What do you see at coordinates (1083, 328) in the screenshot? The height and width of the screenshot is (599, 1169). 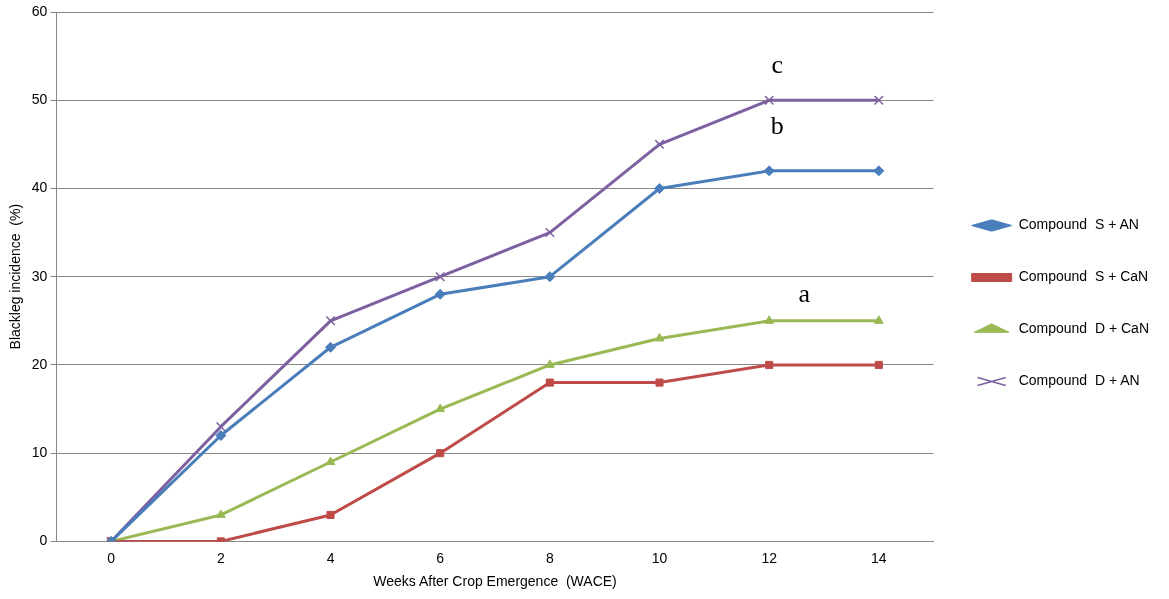 I see `legend-label: Compound D + CaN` at bounding box center [1083, 328].